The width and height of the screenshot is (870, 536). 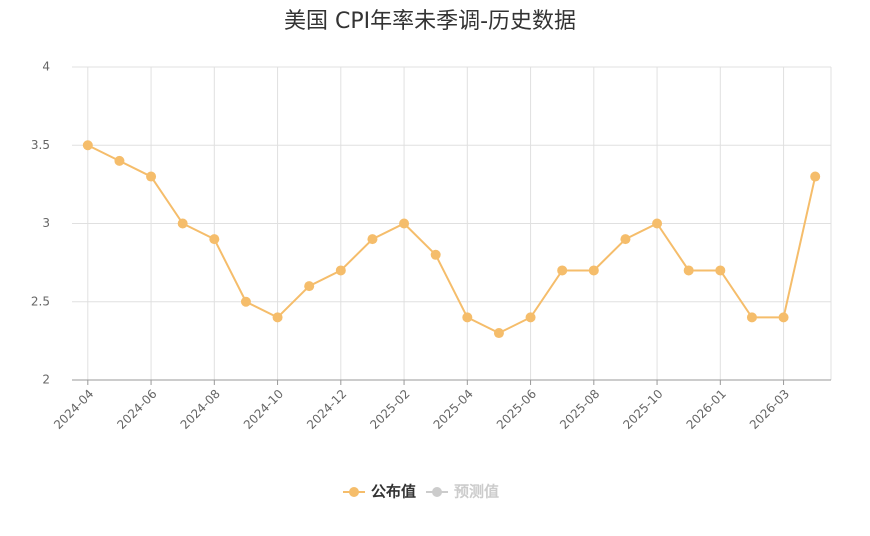 I want to click on legend-item: 公布值, so click(x=379, y=492).